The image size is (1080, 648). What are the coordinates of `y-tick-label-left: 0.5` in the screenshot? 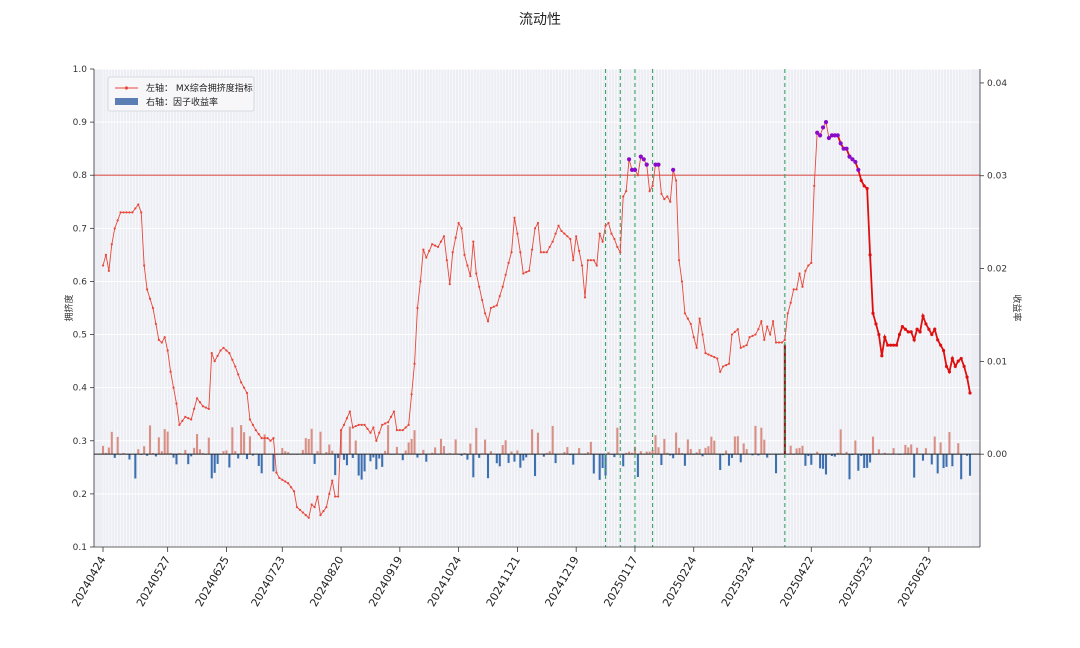 It's located at (80, 336).